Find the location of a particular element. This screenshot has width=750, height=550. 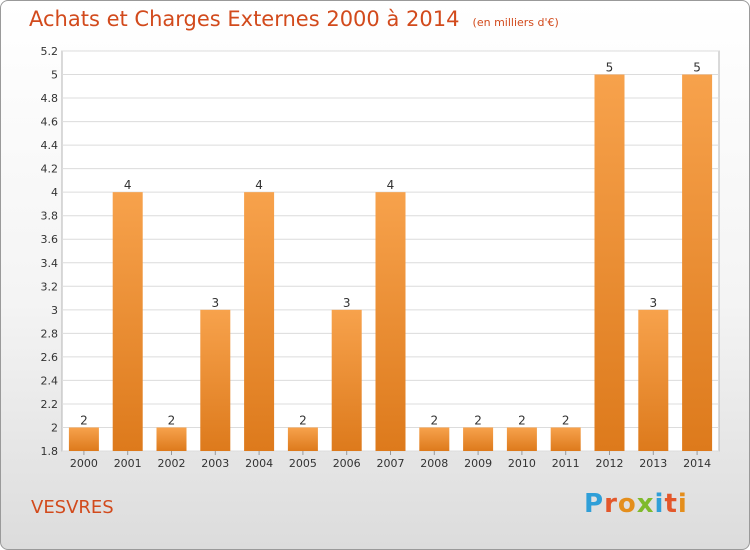

x-tick-label: 2005 is located at coordinates (303, 463).